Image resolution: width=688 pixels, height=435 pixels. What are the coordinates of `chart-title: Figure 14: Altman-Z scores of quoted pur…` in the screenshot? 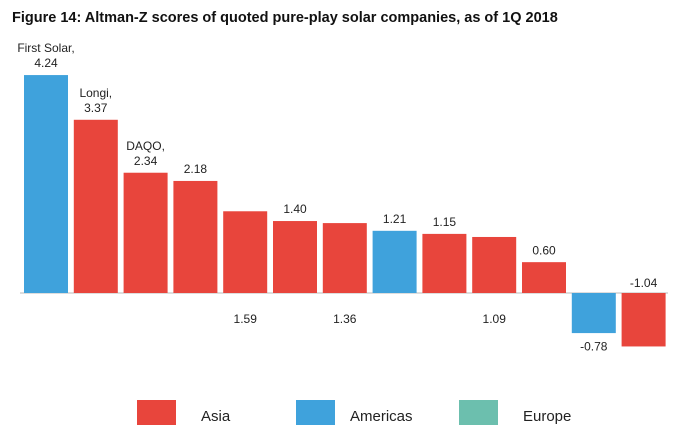 It's located at (285, 18).